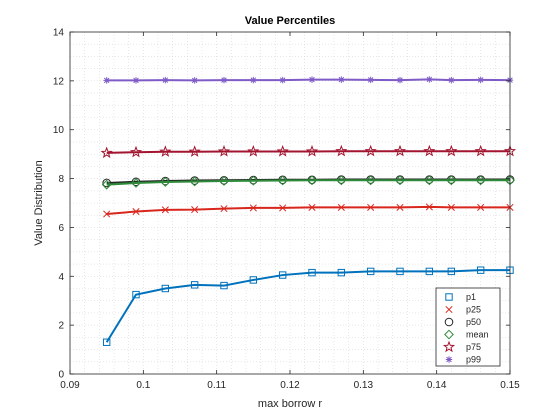 The width and height of the screenshot is (560, 420). What do you see at coordinates (70, 385) in the screenshot?
I see `x-tick-label: 0.09` at bounding box center [70, 385].